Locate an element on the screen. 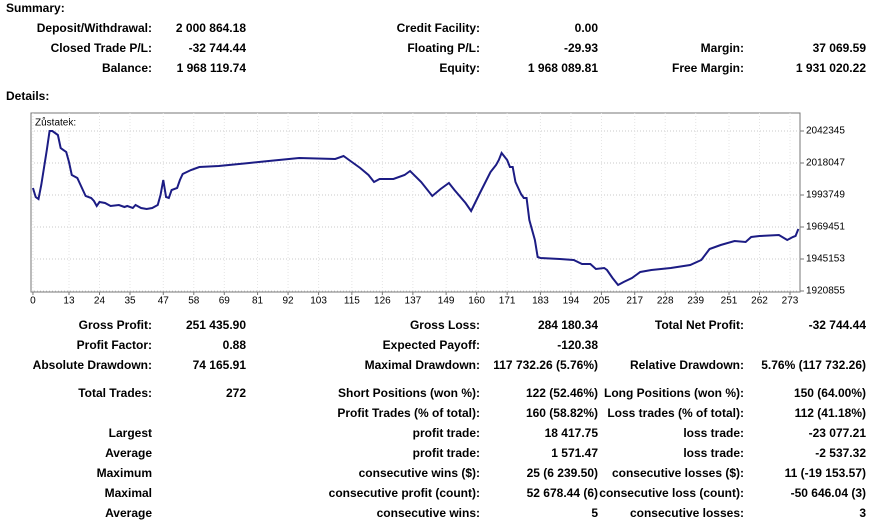 The height and width of the screenshot is (527, 873). x-tick-label: 47 is located at coordinates (164, 301).